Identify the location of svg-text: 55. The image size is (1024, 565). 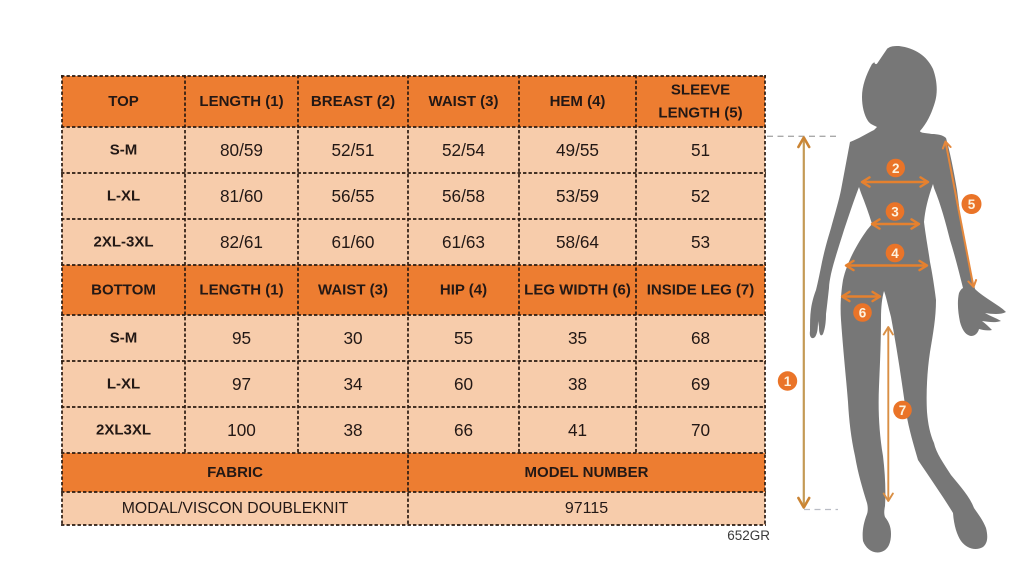
(463, 338).